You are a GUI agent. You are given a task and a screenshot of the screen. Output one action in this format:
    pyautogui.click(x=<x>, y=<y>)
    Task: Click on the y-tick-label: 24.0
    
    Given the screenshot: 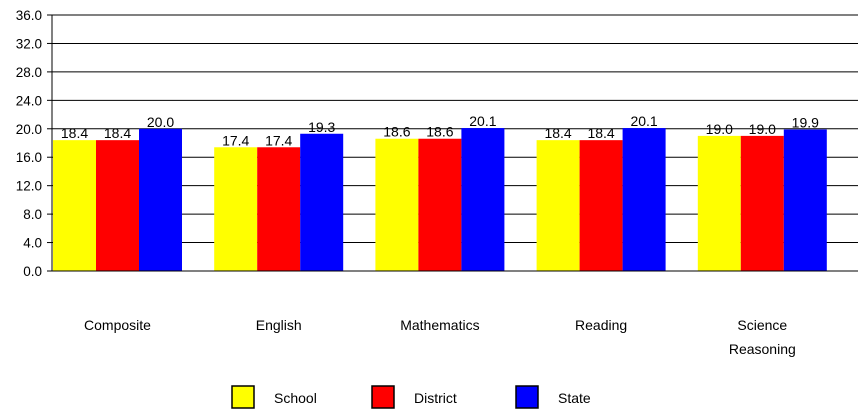 What is the action you would take?
    pyautogui.click(x=29, y=100)
    